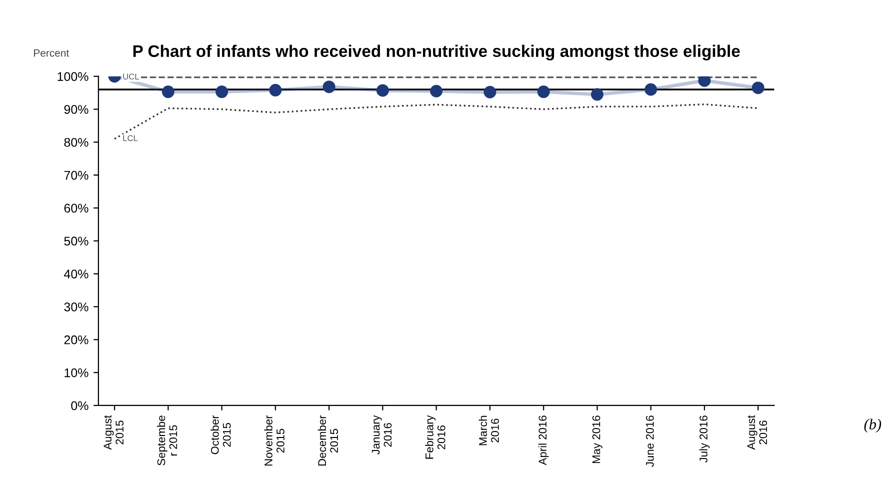 The image size is (895, 477). Describe the element at coordinates (76, 307) in the screenshot. I see `y-tick-label: 30%` at that location.